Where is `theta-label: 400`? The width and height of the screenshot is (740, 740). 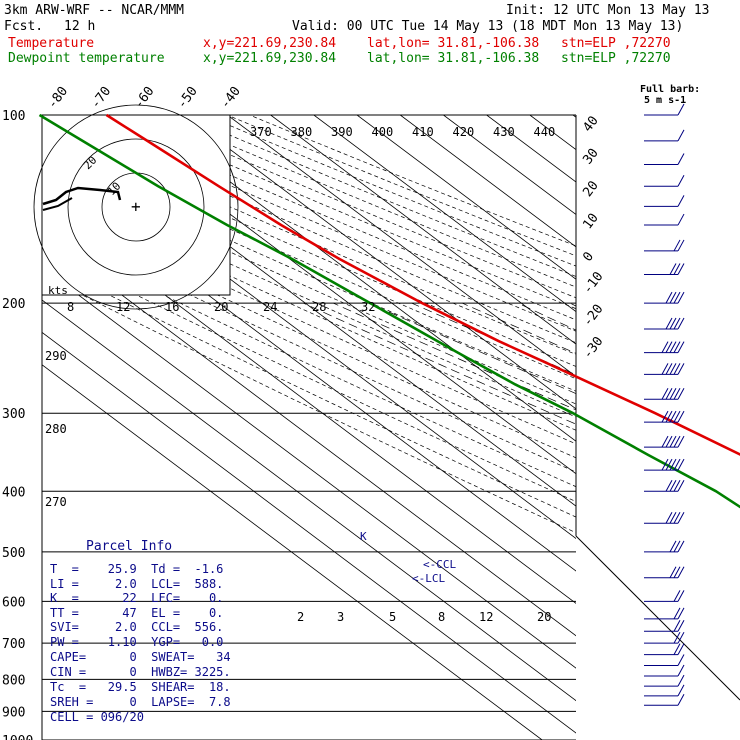 theta-label: 400 is located at coordinates (383, 132).